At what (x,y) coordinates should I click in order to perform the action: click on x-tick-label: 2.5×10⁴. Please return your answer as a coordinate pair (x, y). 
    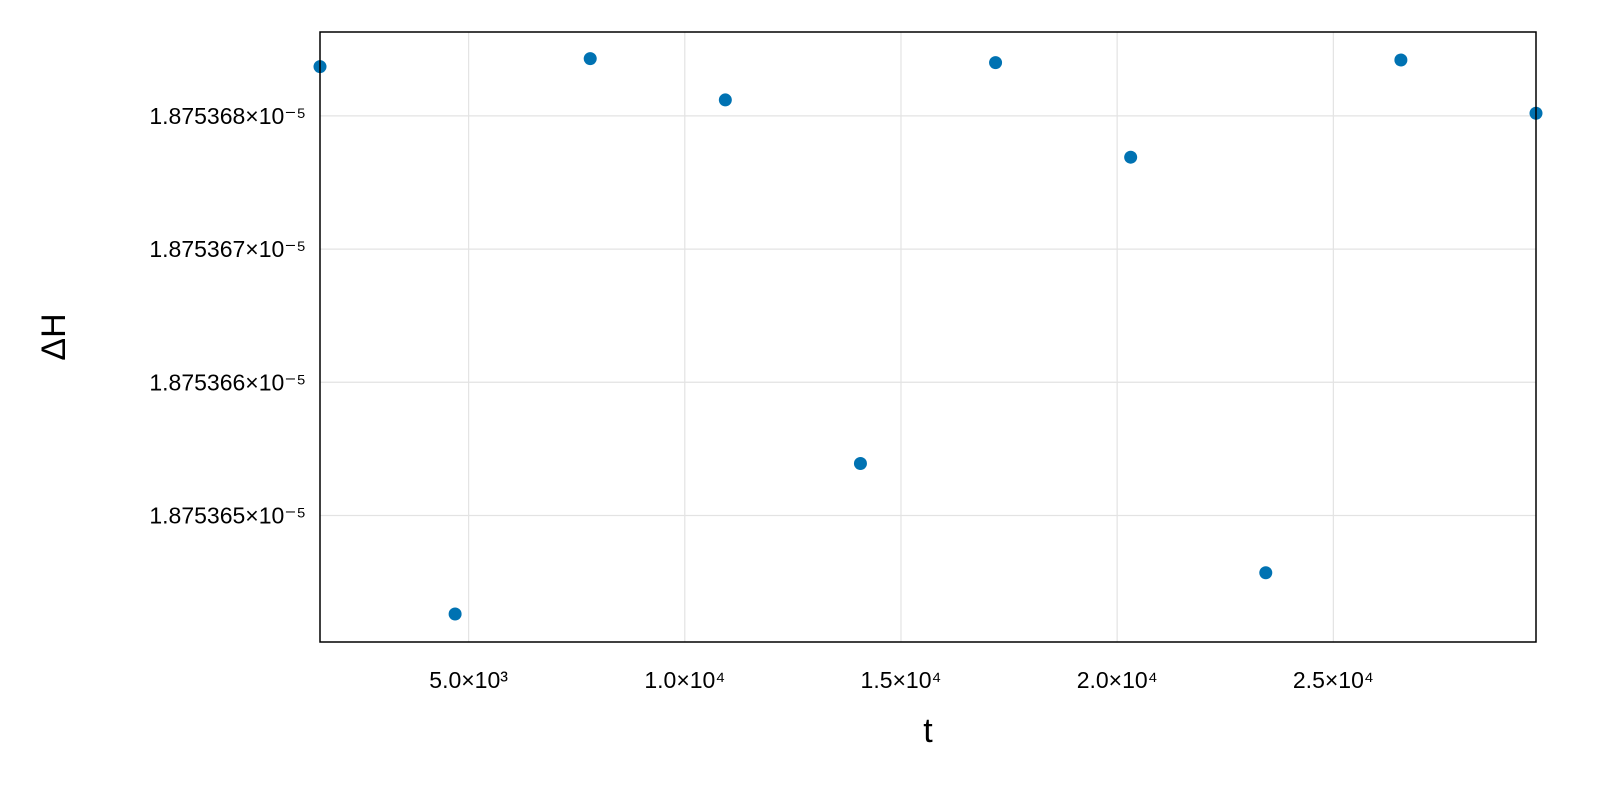
    Looking at the image, I should click on (1333, 680).